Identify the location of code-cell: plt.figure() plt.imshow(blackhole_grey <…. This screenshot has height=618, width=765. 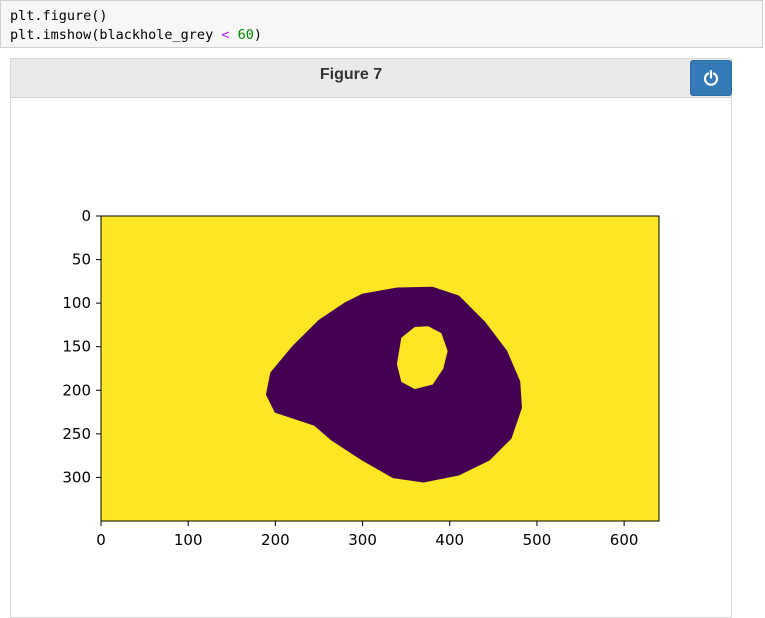
(381, 24).